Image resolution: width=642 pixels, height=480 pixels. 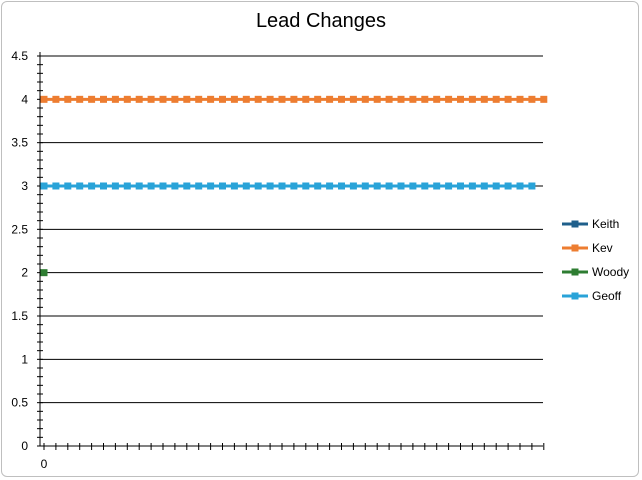 I want to click on x-tick-label: 0, so click(x=44, y=464).